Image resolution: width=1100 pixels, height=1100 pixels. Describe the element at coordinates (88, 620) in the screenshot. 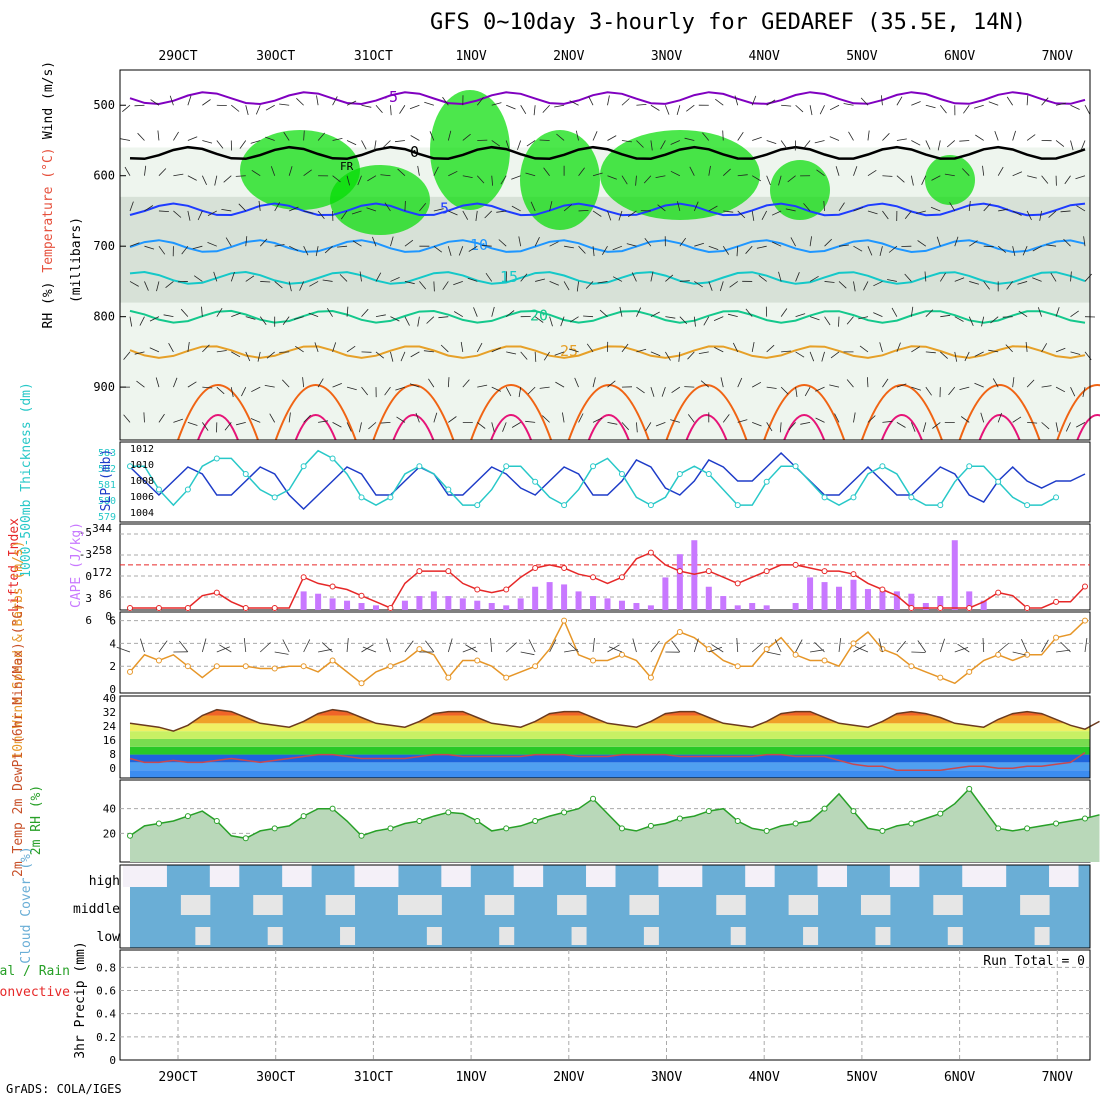

I see `lifted-tick: 6` at that location.